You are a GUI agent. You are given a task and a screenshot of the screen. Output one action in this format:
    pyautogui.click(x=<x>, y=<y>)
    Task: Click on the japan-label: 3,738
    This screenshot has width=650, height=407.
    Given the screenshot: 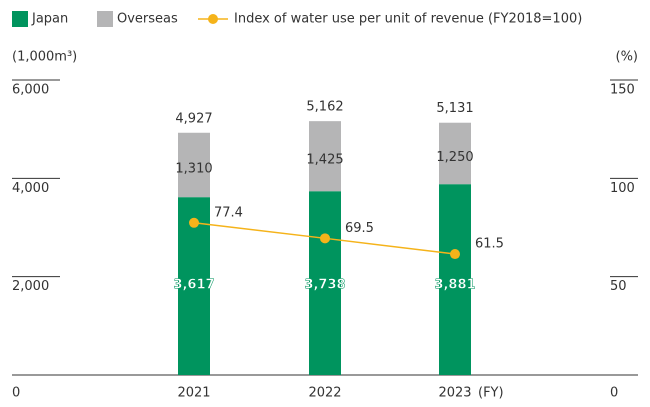 What is the action you would take?
    pyautogui.click(x=324, y=285)
    